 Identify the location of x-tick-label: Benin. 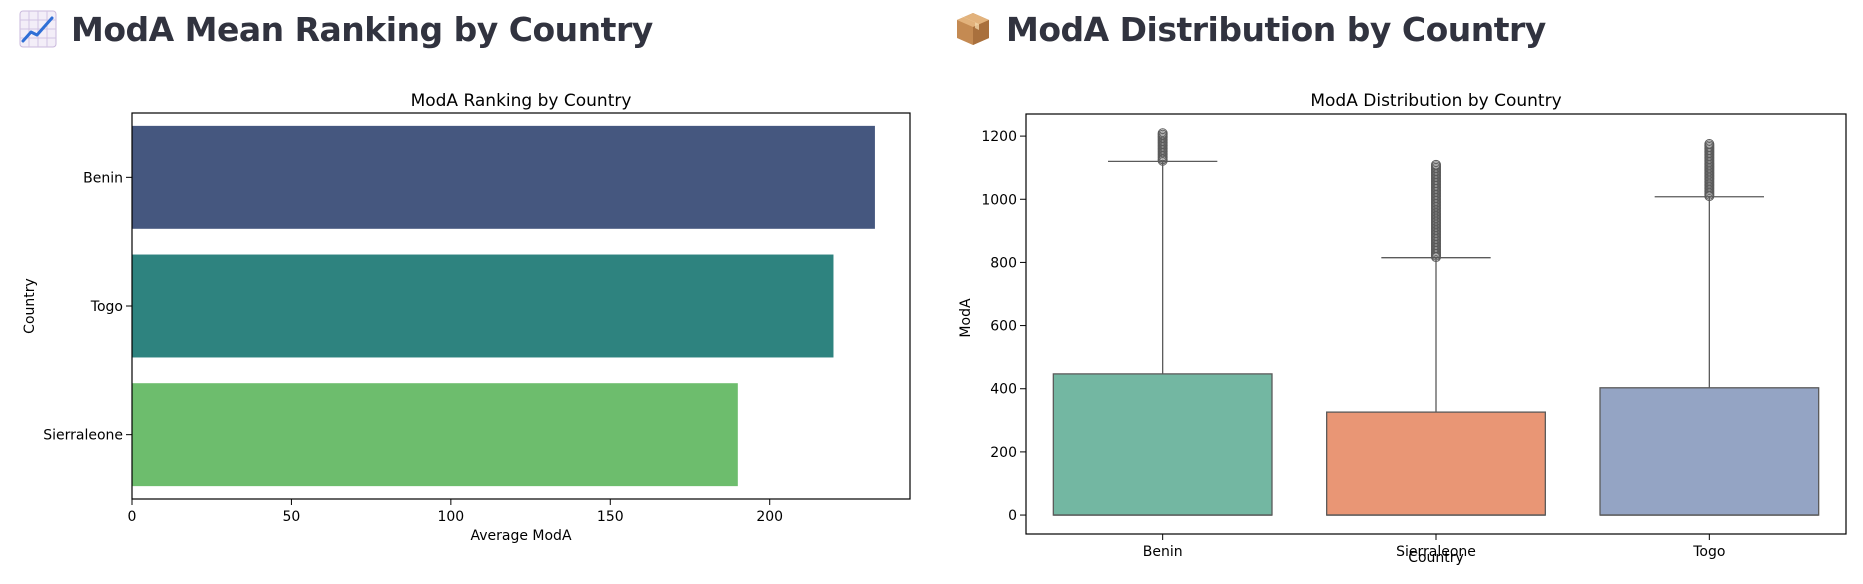
(1163, 552).